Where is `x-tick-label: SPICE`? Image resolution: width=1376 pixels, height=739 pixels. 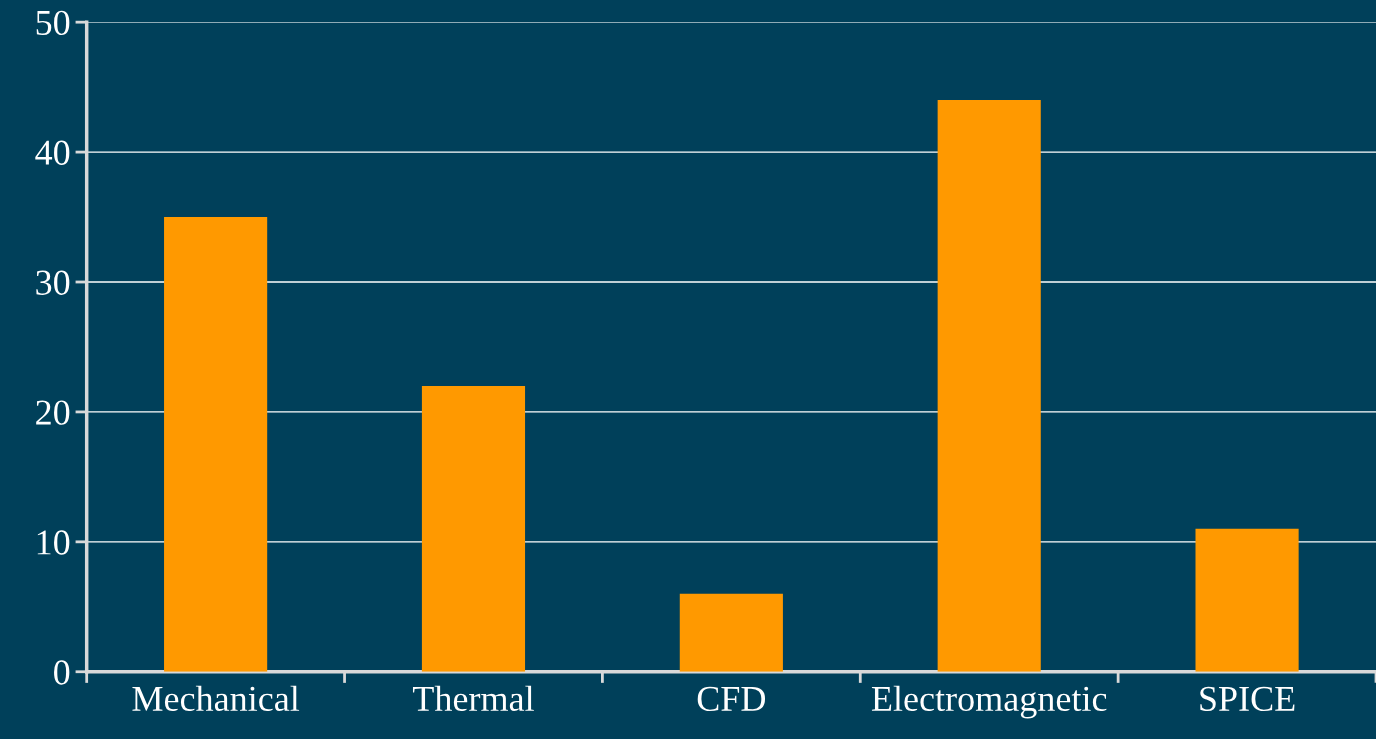 x-tick-label: SPICE is located at coordinates (1247, 699).